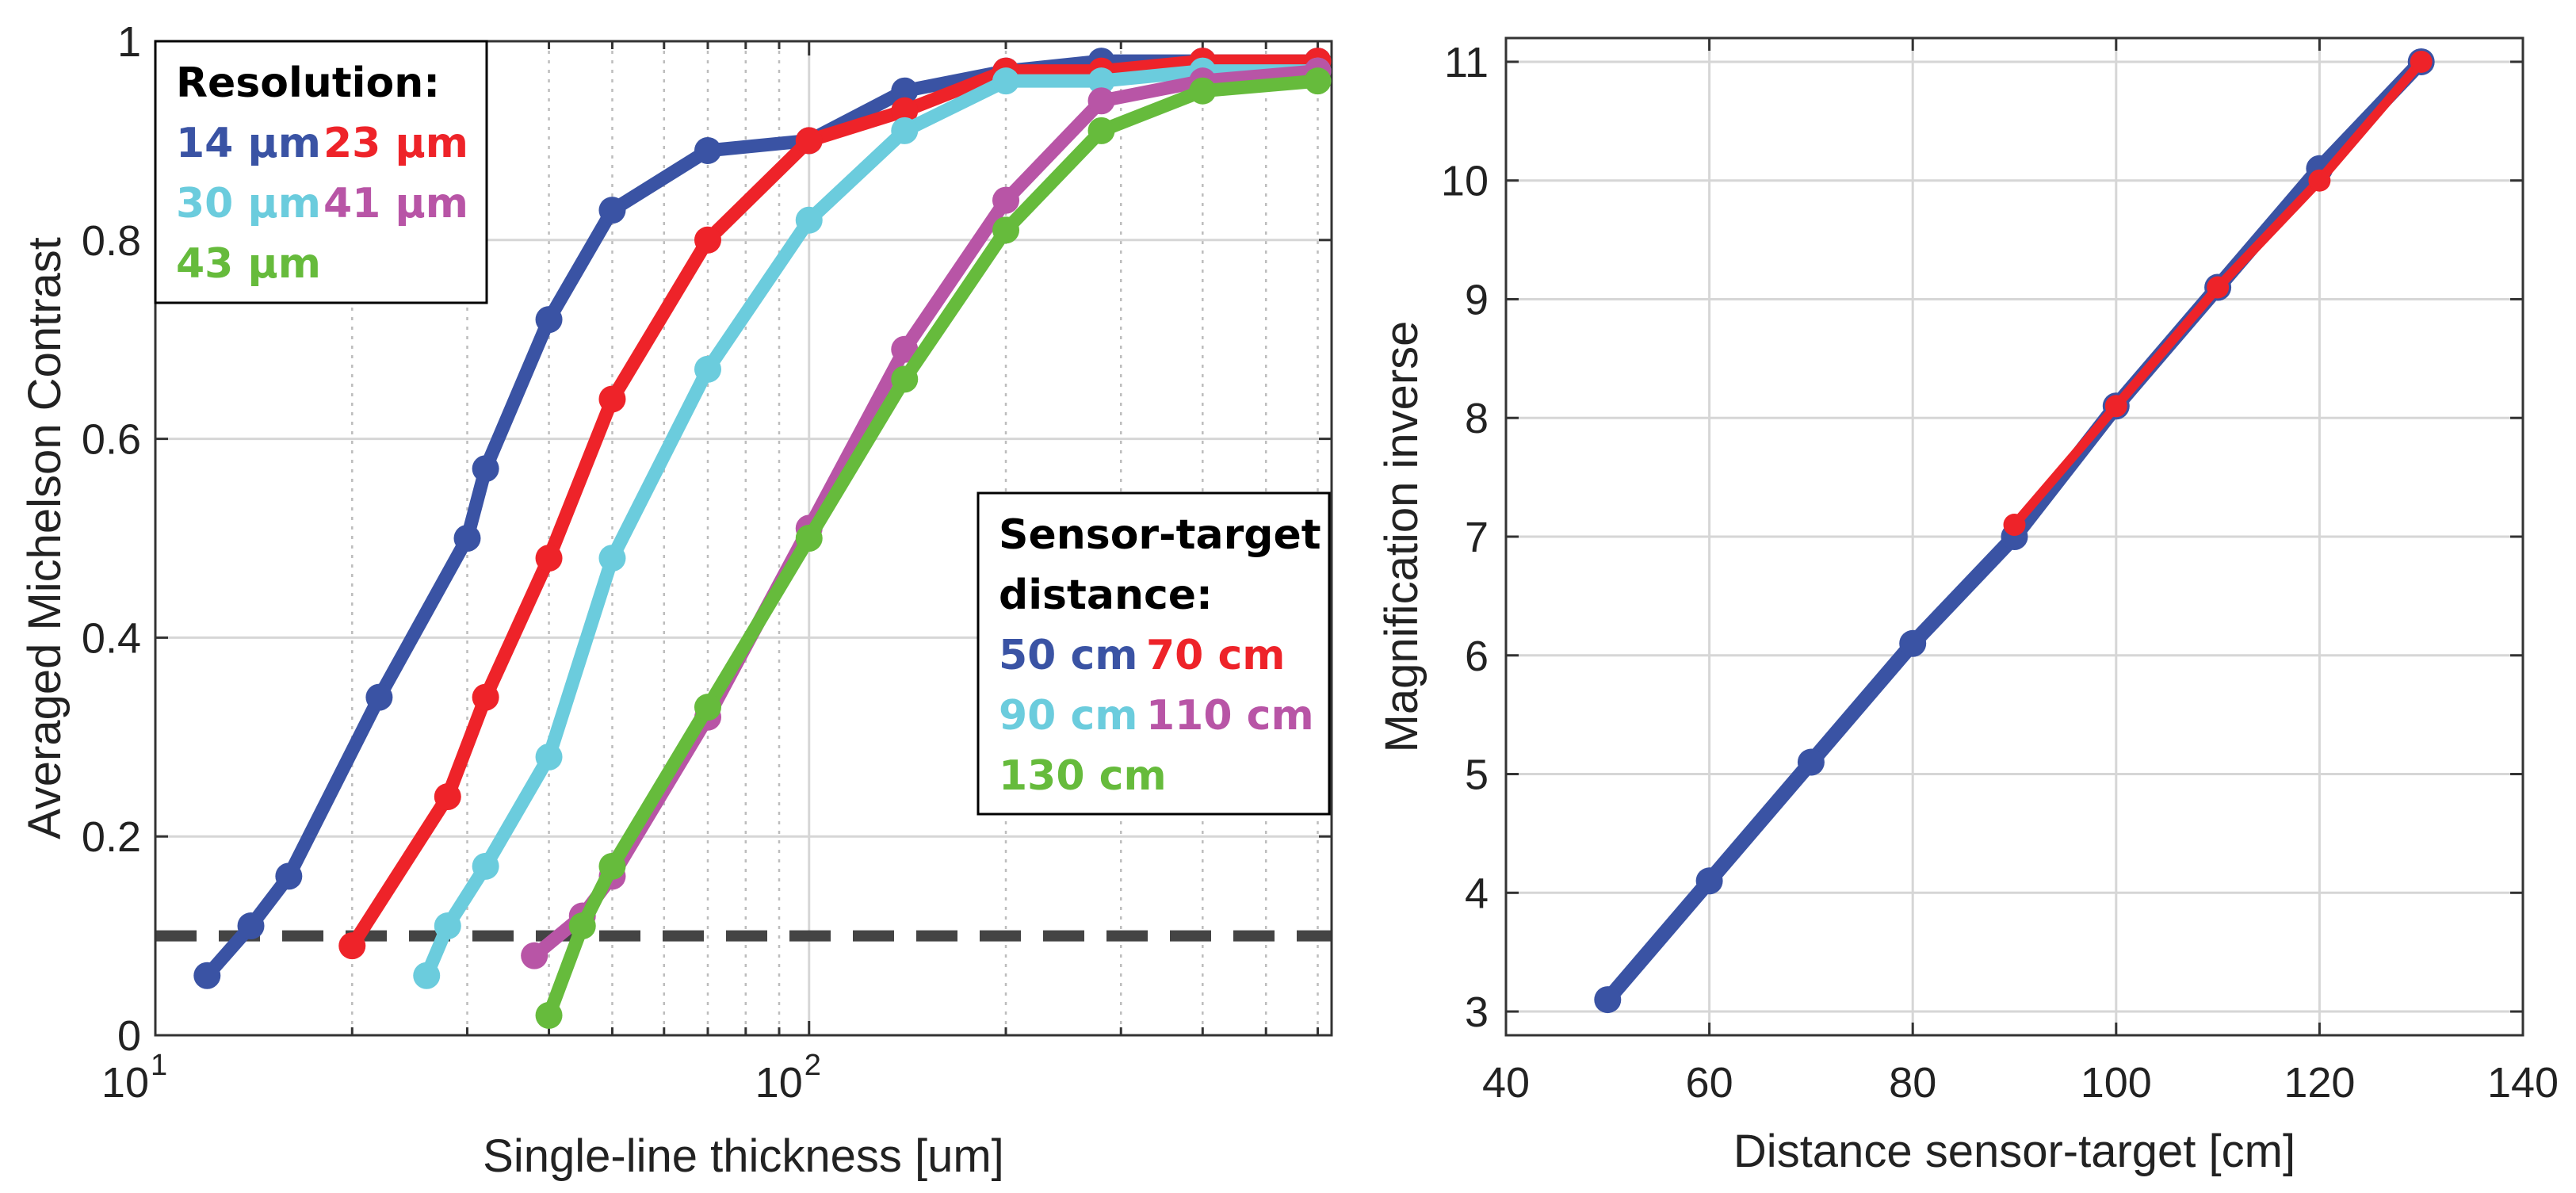  What do you see at coordinates (1506, 1083) in the screenshot?
I see `x-tick-label: 40` at bounding box center [1506, 1083].